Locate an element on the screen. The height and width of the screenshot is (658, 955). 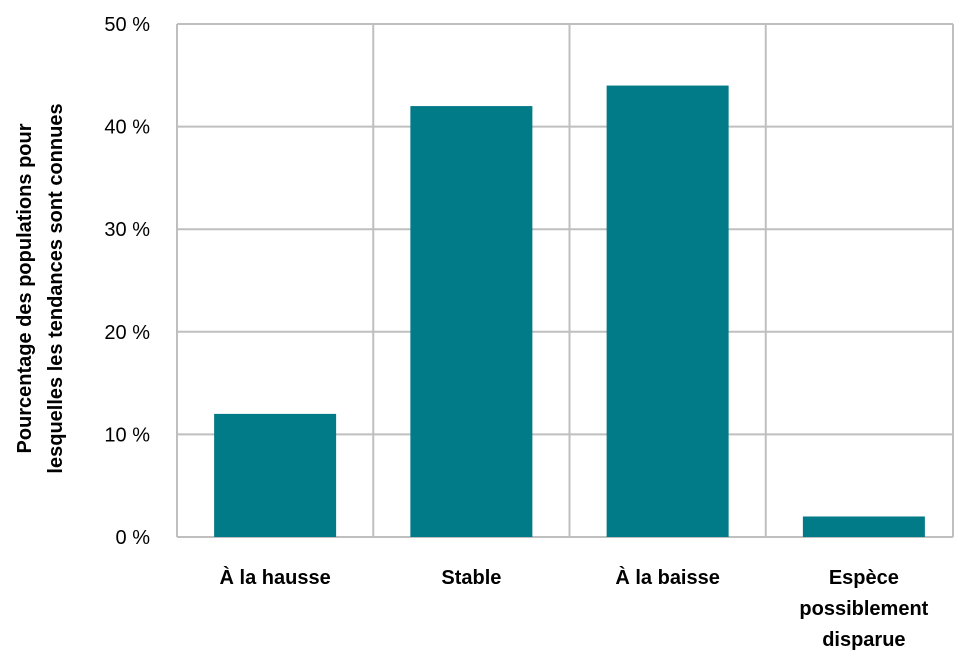
y-tick-label: 10 % is located at coordinates (127, 435).